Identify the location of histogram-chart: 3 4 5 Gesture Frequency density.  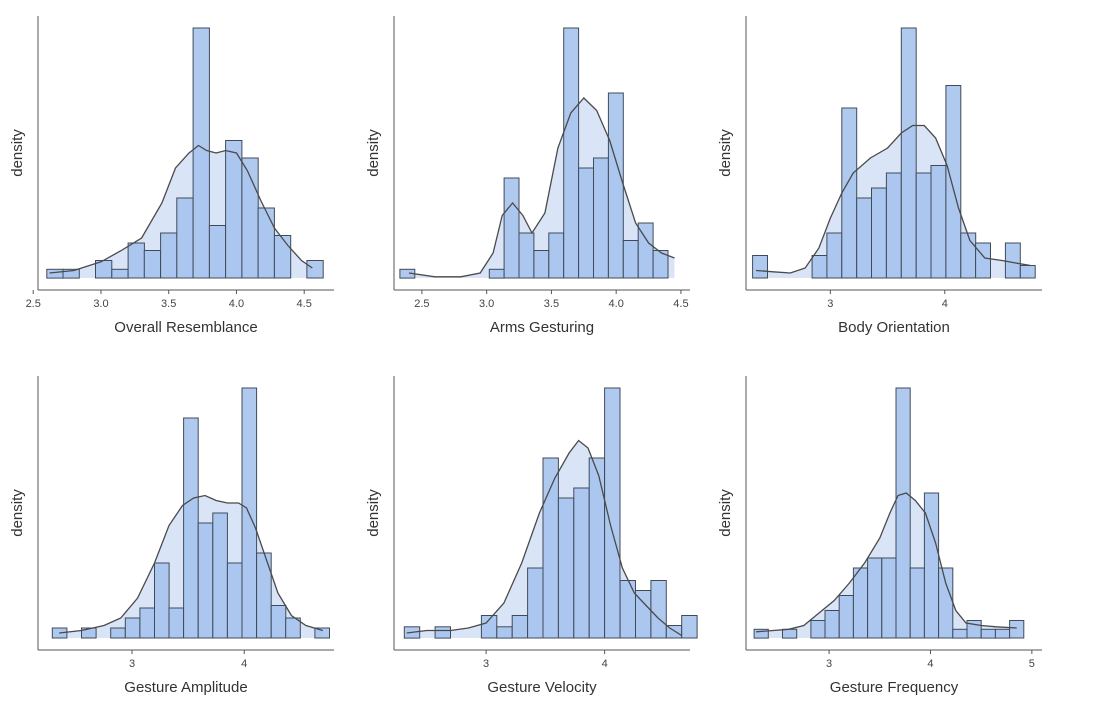
(879, 536).